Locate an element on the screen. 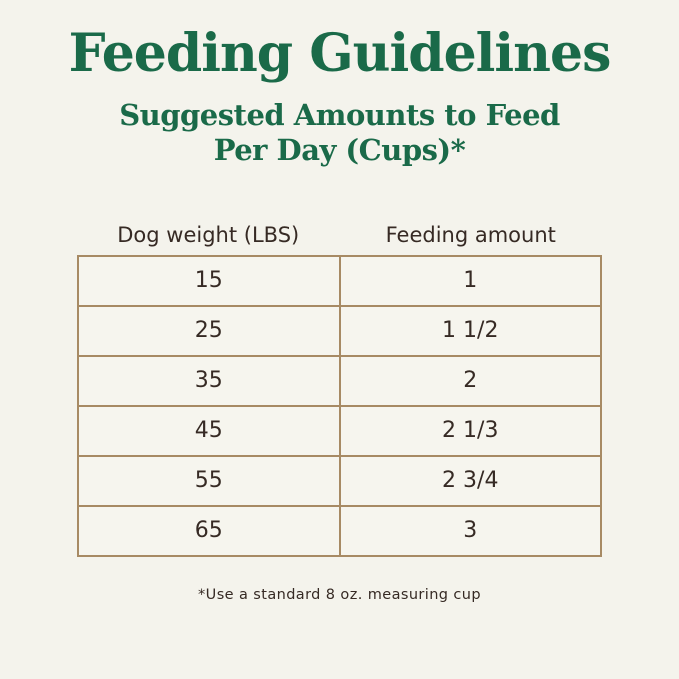 This screenshot has height=679, width=679. dog-weight-value: 15 is located at coordinates (210, 280).